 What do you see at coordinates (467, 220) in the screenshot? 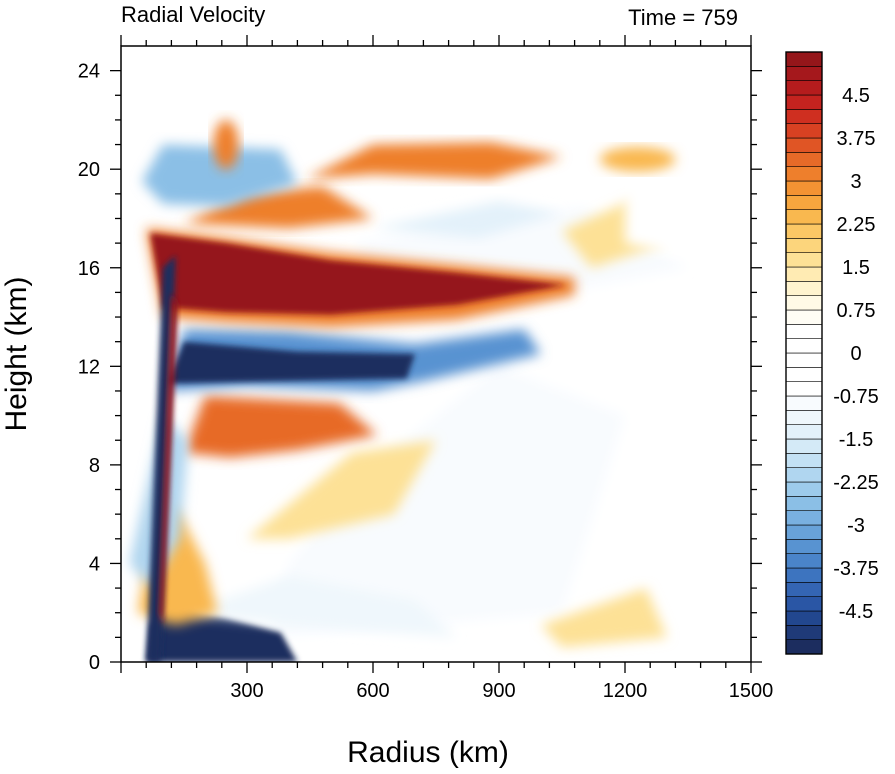
I see `upper-inflow-mid` at bounding box center [467, 220].